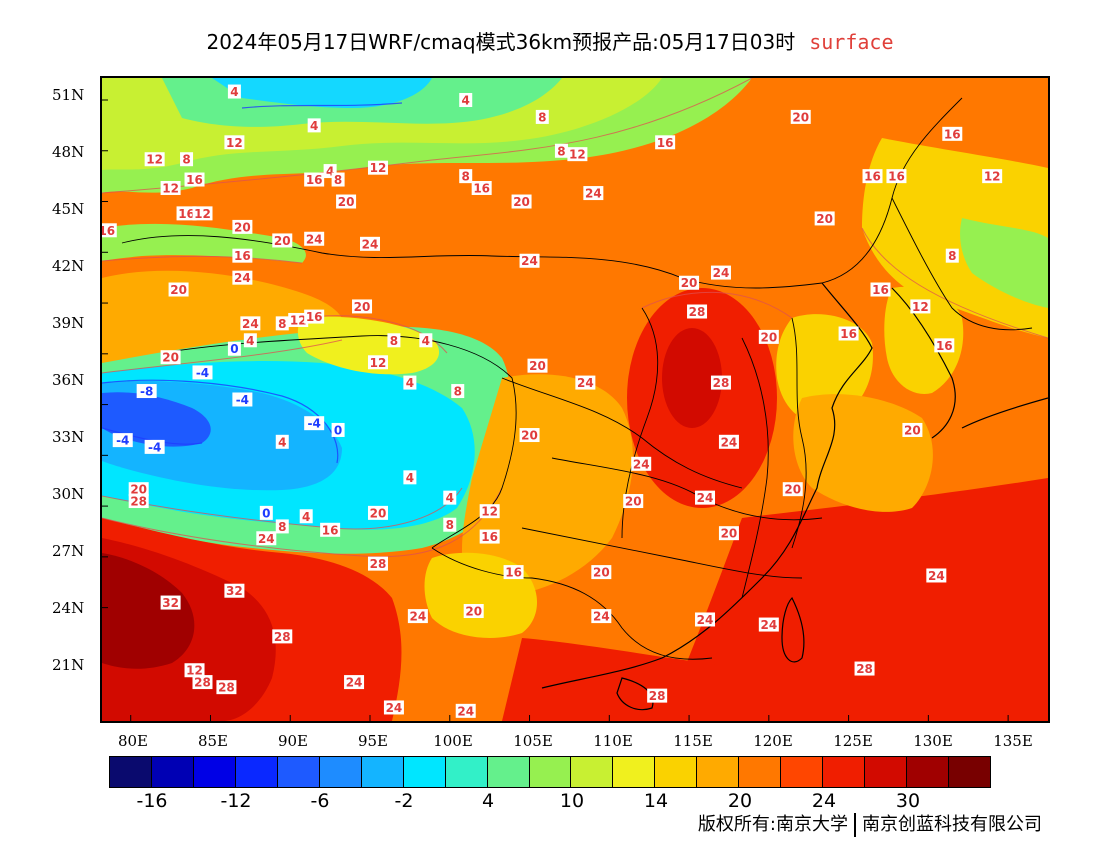 This screenshot has width=1100, height=850. What do you see at coordinates (68, 437) in the screenshot?
I see `lat-label-33n: 33N` at bounding box center [68, 437].